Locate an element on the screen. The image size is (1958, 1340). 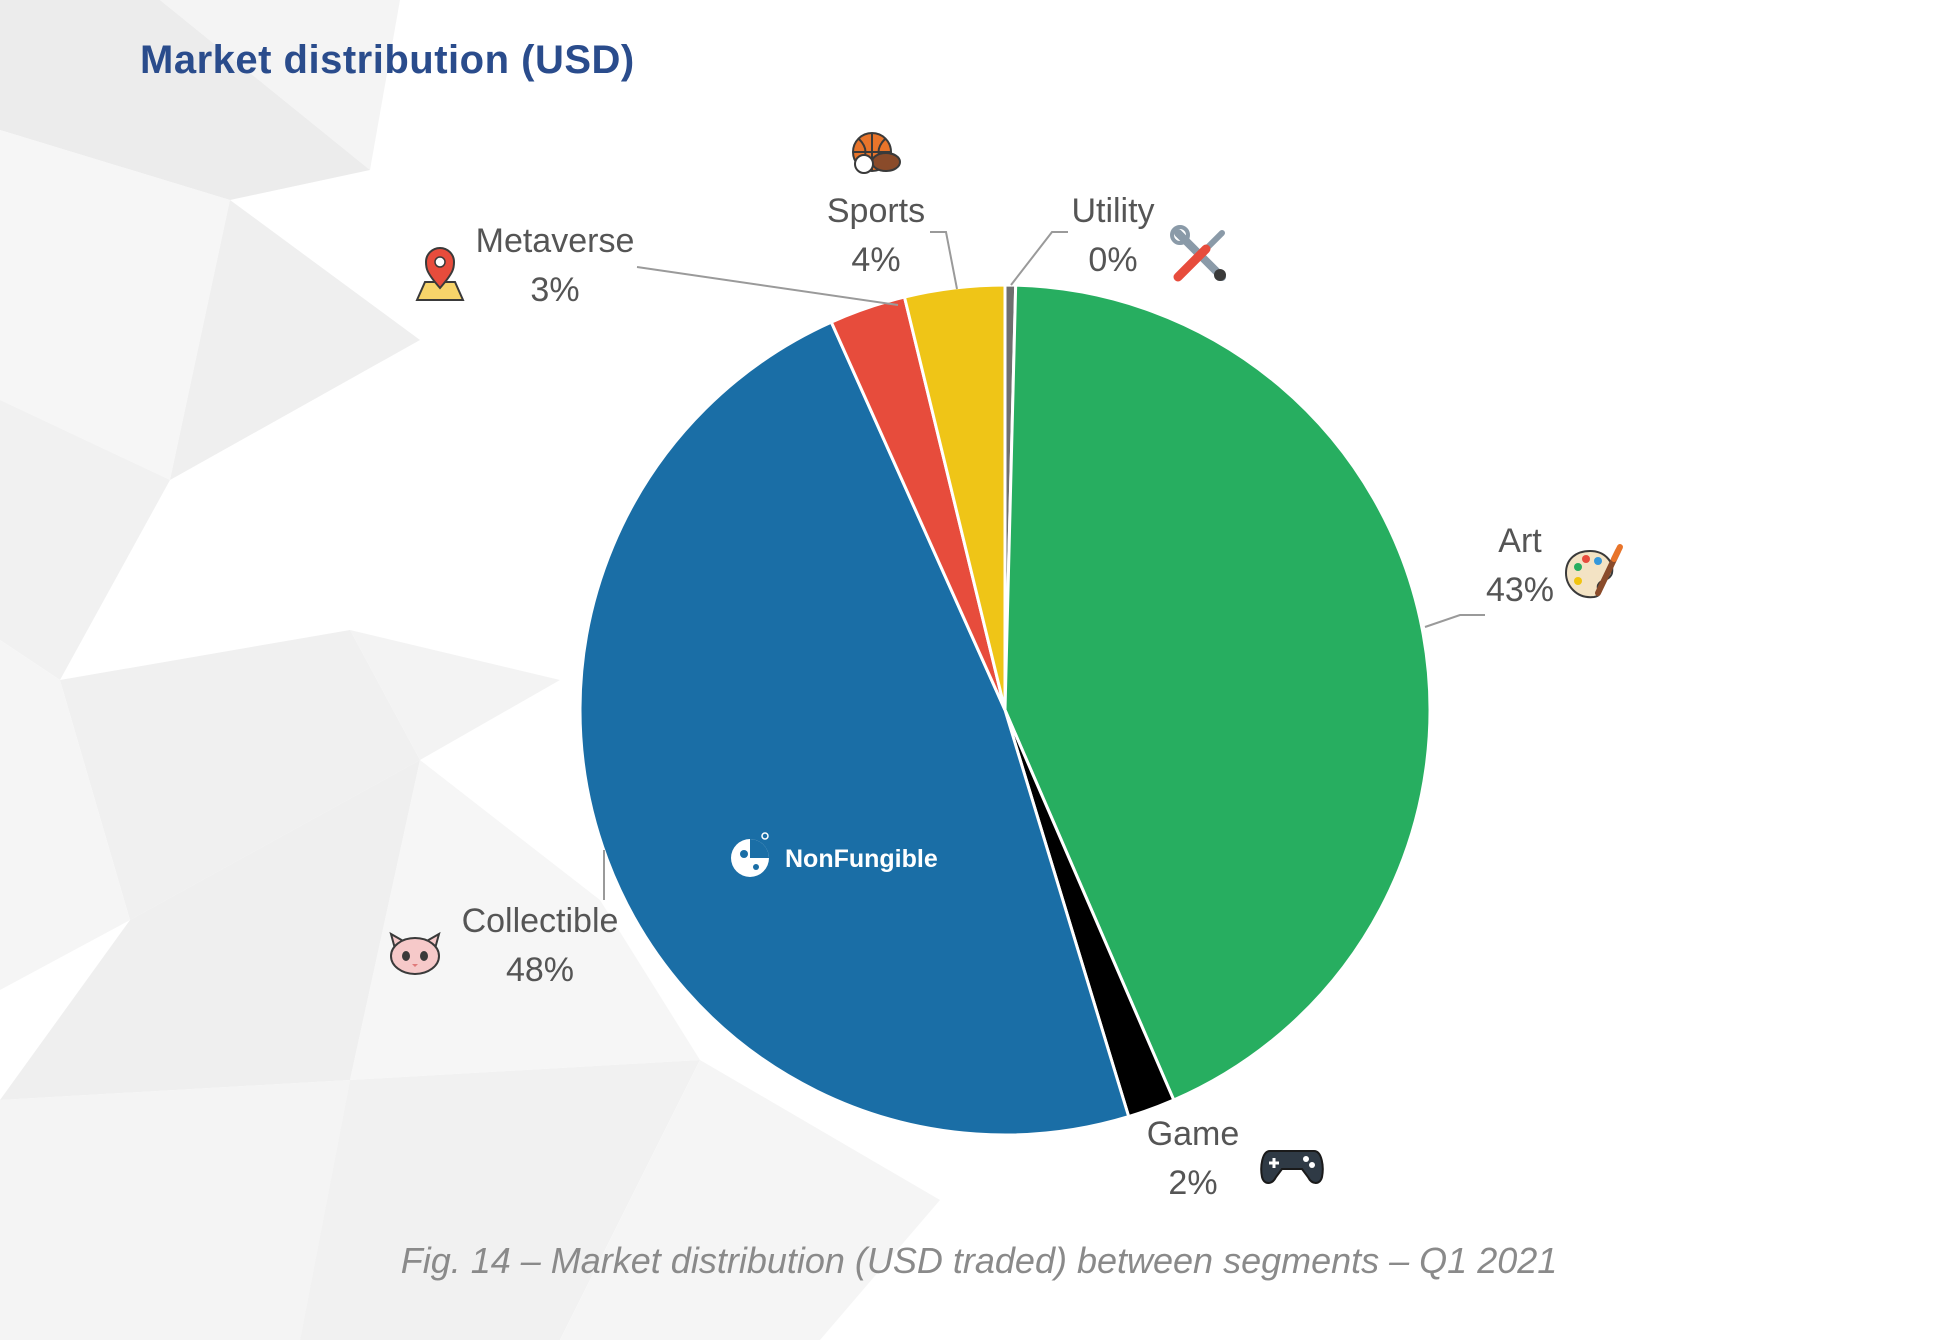
gamepad-icon is located at coordinates (1292, 1167).